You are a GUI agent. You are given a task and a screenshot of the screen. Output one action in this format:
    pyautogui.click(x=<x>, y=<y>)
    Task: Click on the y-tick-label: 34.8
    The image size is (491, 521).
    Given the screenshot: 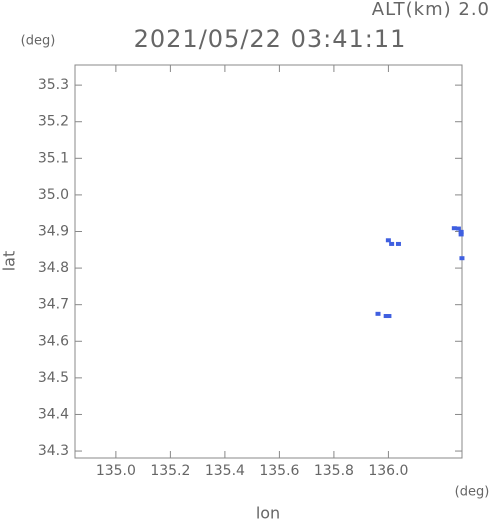 What is the action you would take?
    pyautogui.click(x=53, y=268)
    